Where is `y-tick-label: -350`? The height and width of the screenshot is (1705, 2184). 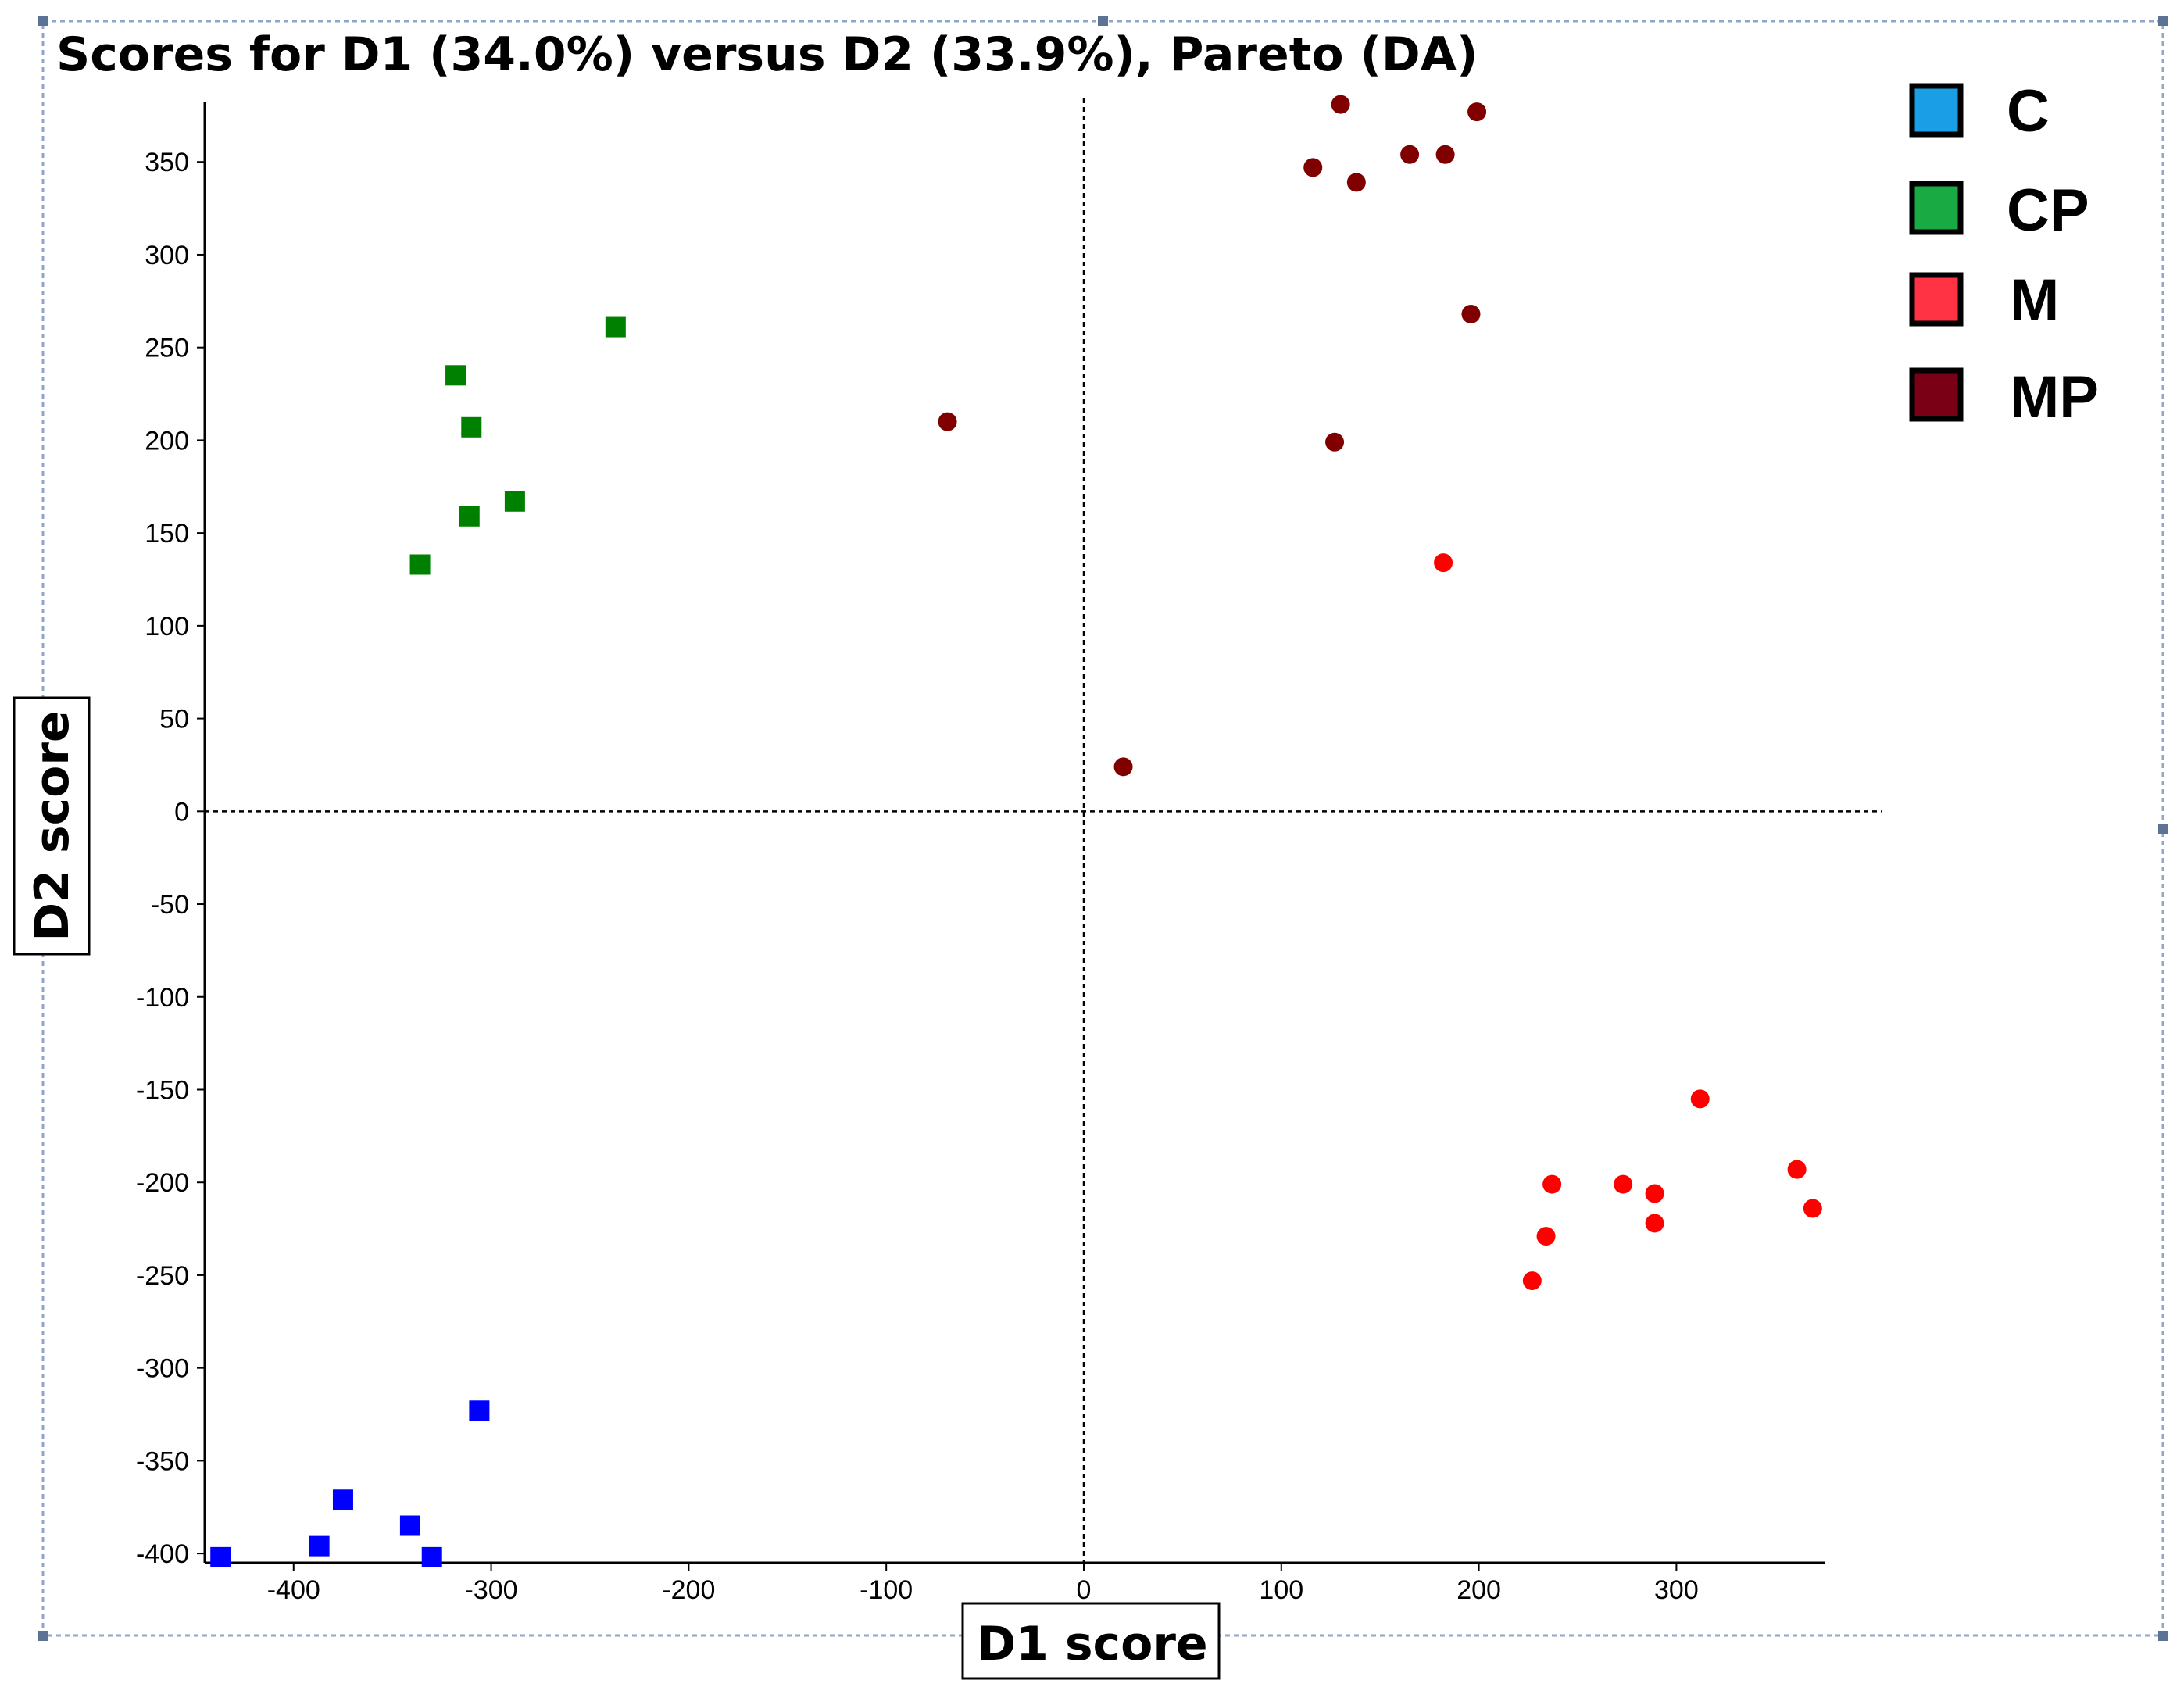 y-tick-label: -350 is located at coordinates (162, 1461).